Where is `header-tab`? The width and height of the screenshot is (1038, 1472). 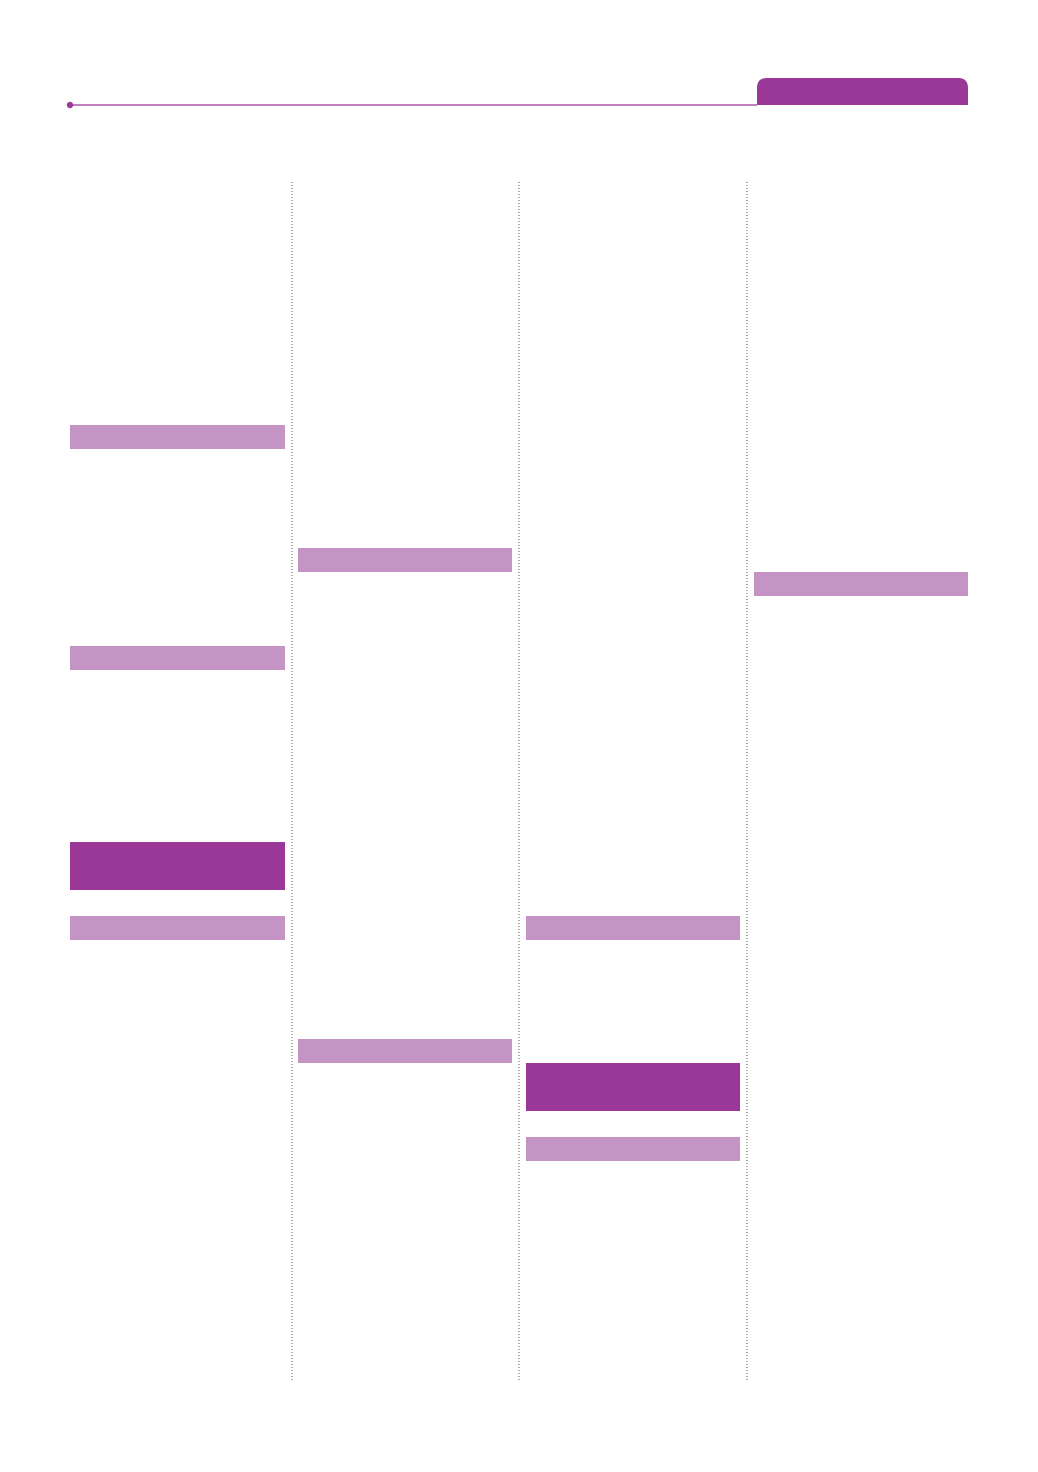 header-tab is located at coordinates (862, 91).